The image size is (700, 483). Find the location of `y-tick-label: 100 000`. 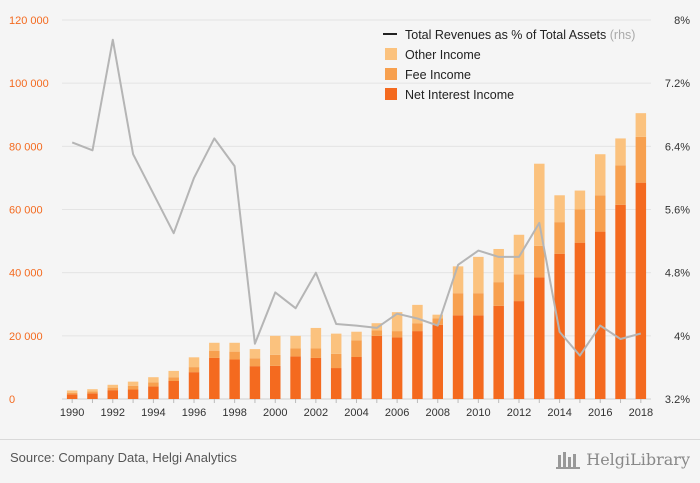

y-tick-label: 100 000 is located at coordinates (29, 84).